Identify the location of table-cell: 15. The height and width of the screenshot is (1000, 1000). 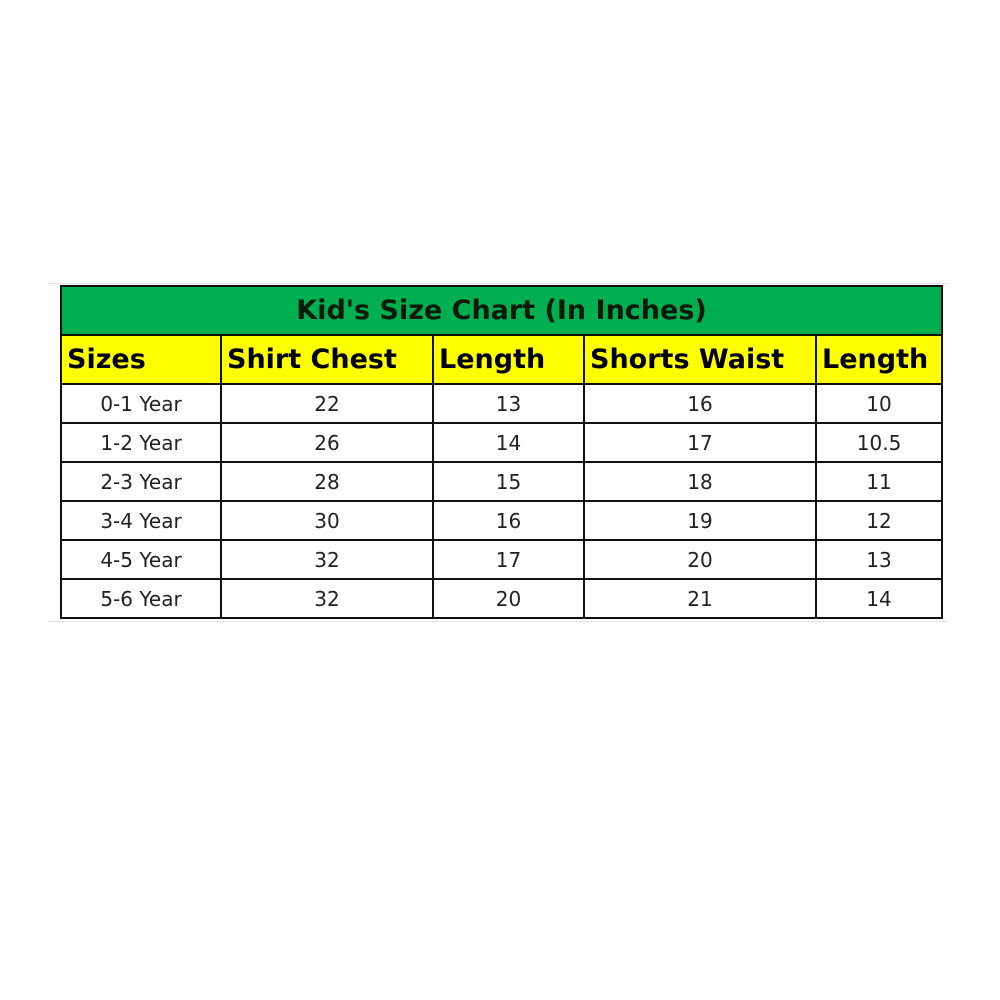
(508, 481).